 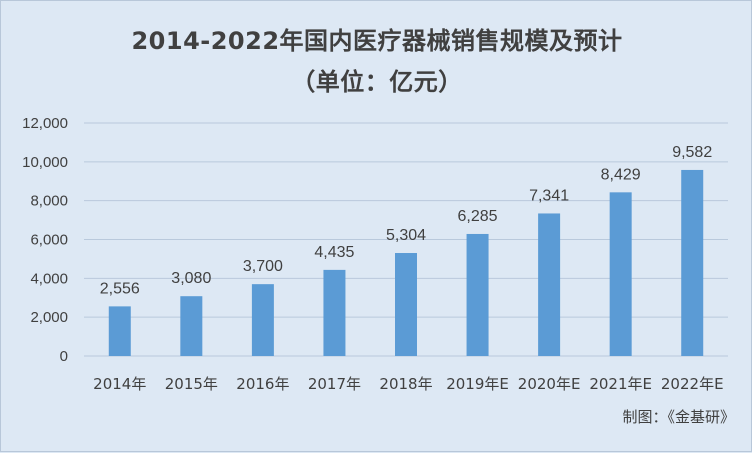 What do you see at coordinates (49, 201) in the screenshot?
I see `y-tick-label: 8,000` at bounding box center [49, 201].